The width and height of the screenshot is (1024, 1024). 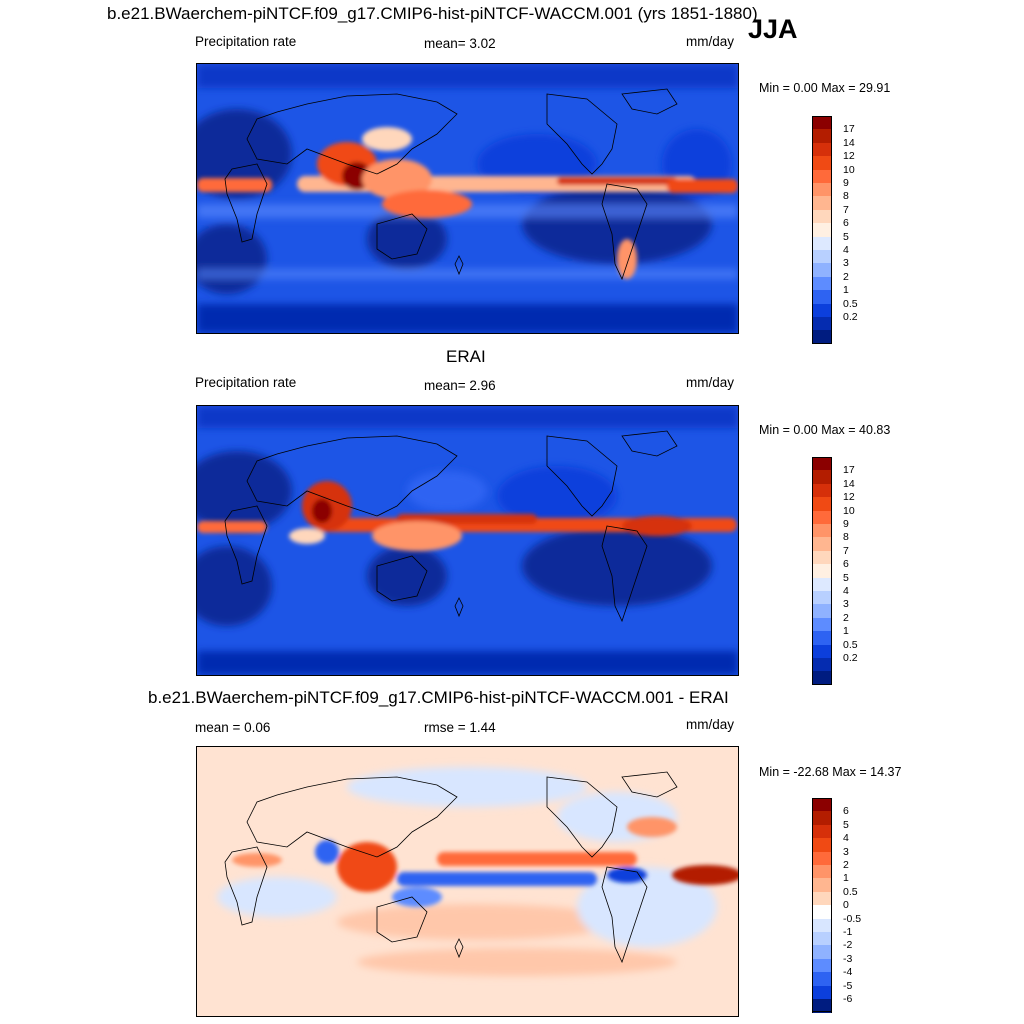 What do you see at coordinates (849, 510) in the screenshot?
I see `colorbar-tick-label: 10` at bounding box center [849, 510].